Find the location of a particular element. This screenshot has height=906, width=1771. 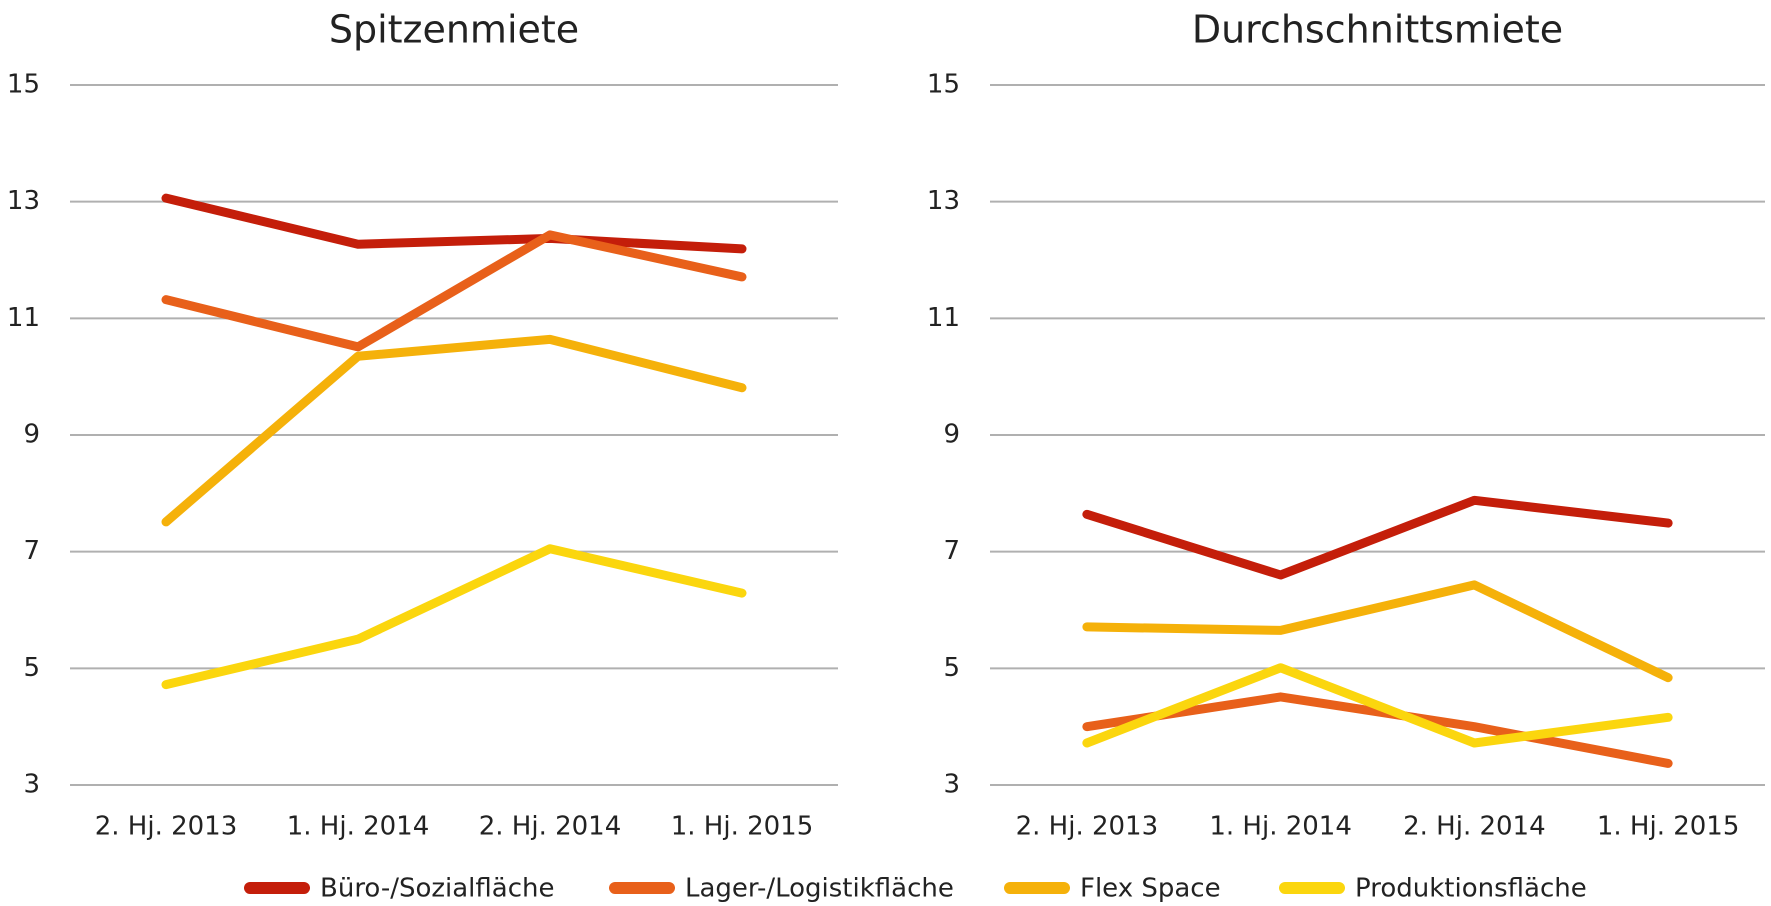

chart-title: Durchschnittsmiete is located at coordinates (1377, 30).